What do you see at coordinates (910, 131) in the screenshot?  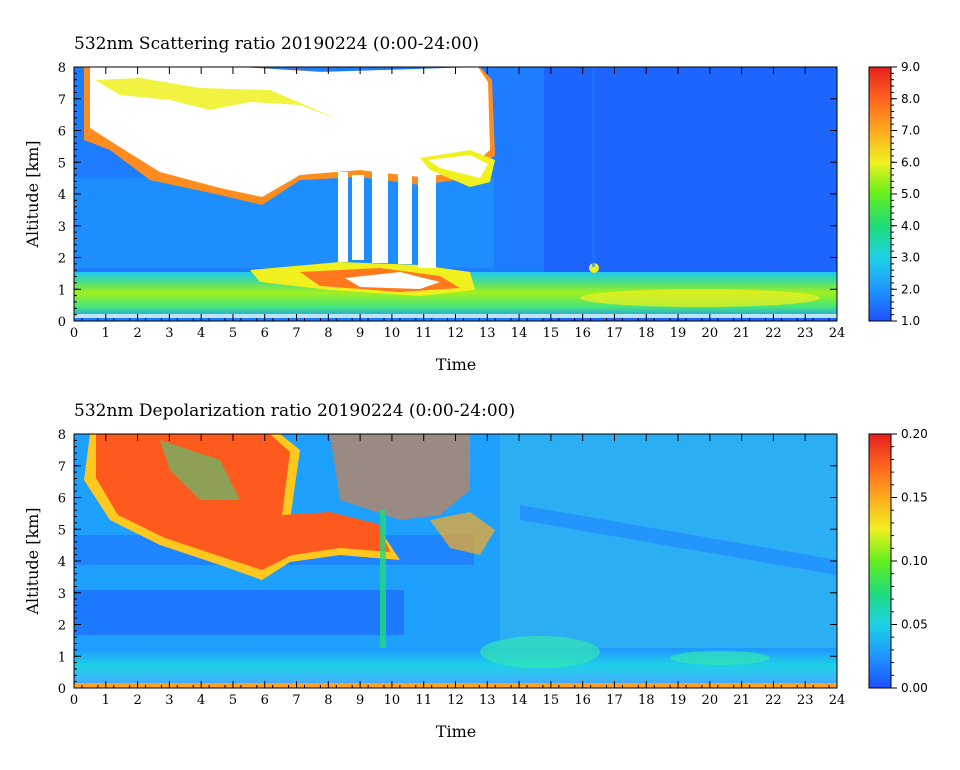 I see `colorbar-tick-label: 7.0` at bounding box center [910, 131].